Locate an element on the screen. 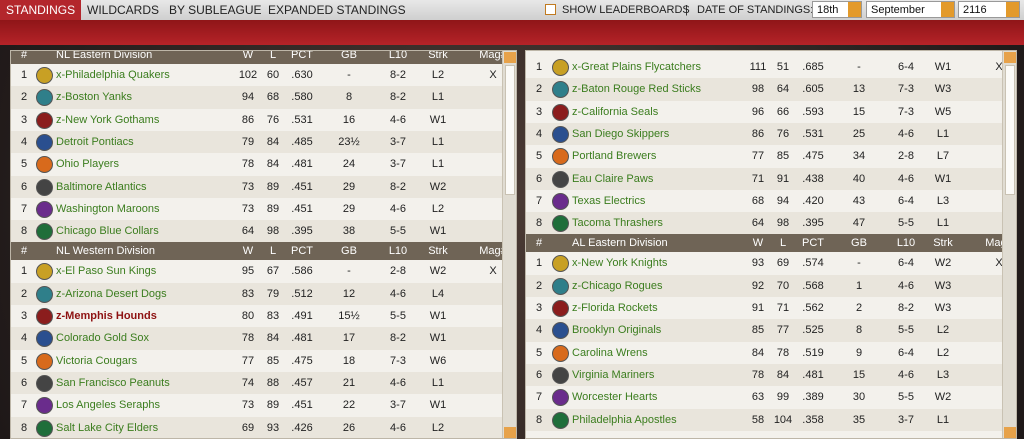 This screenshot has height=439, width=1024. team-row: 5 Carolina Wrens 84 78 .519 9 6-4 L2 is located at coordinates (764, 352).